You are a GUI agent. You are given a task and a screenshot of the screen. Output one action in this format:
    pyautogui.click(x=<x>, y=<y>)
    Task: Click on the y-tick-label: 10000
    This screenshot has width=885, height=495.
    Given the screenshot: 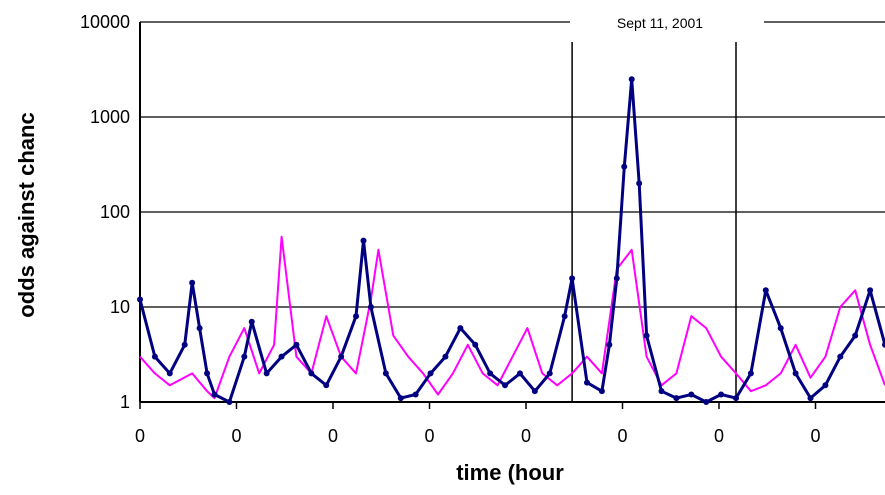 What is the action you would take?
    pyautogui.click(x=105, y=22)
    